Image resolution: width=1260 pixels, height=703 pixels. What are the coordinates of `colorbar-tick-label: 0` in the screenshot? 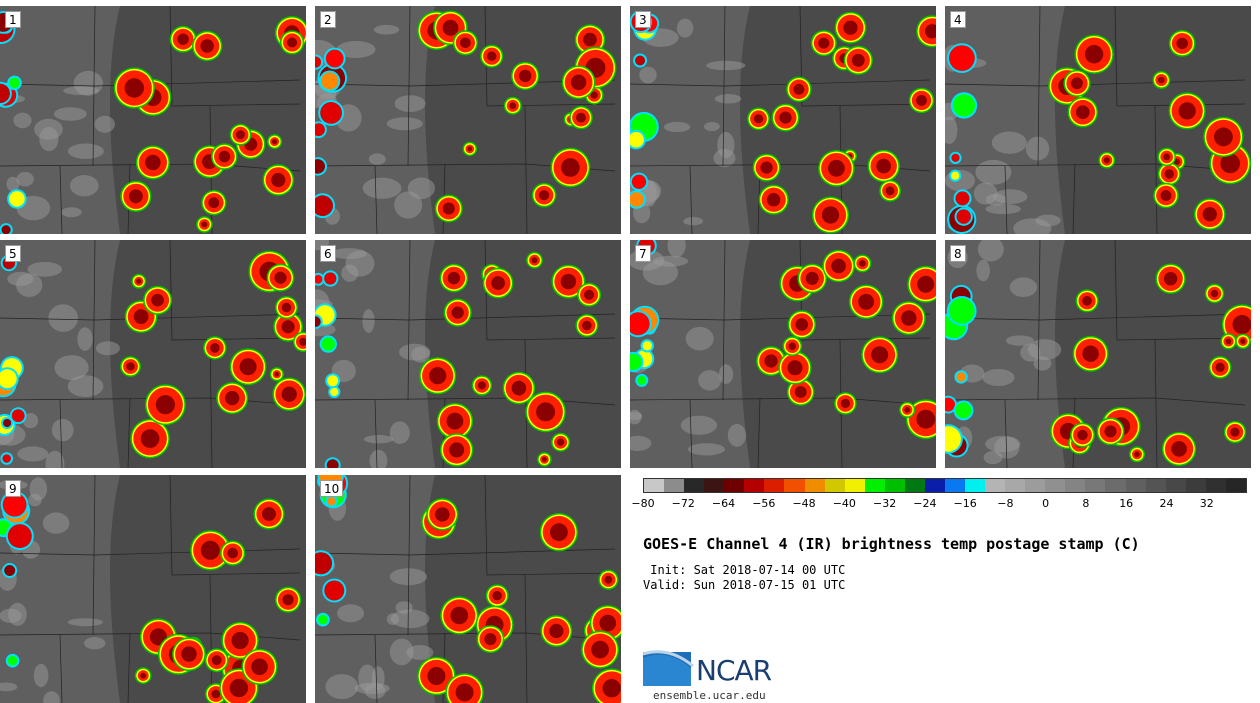 It's located at (1046, 503).